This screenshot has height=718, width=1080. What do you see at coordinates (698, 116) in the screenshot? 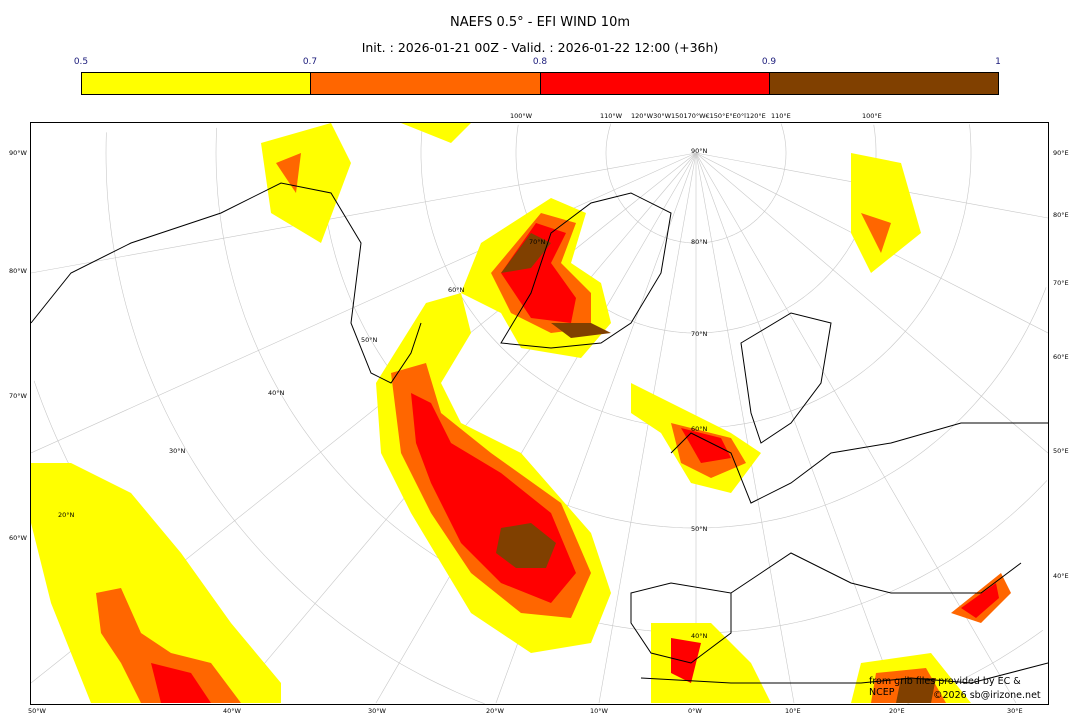
I see `axis-label-top: 120°W30°W150170°W€150°E°E0°l120°E` at bounding box center [698, 116].